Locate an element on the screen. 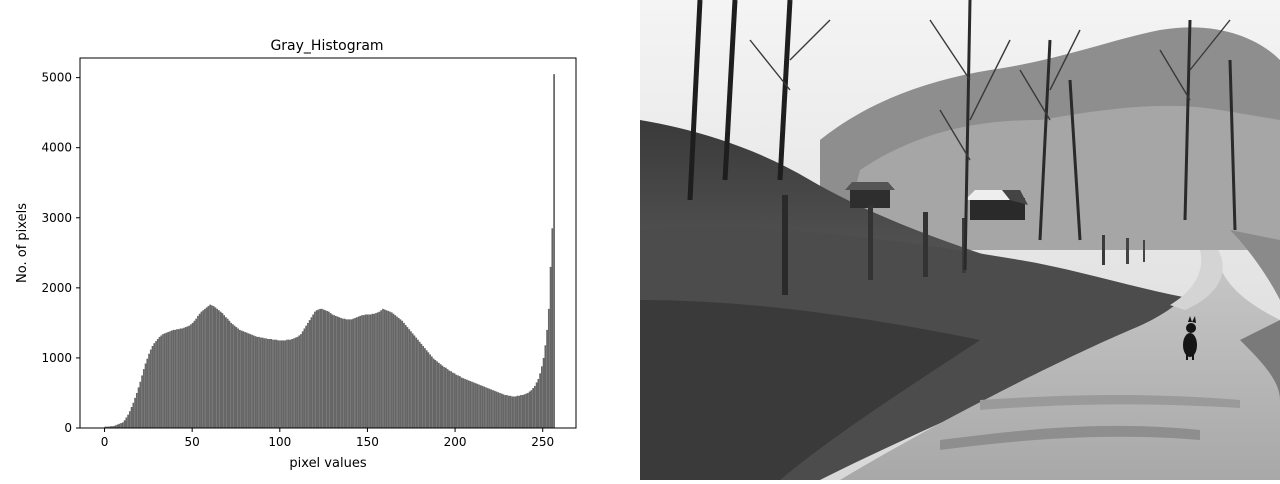  y-tick-label: 3000 is located at coordinates (56, 218).